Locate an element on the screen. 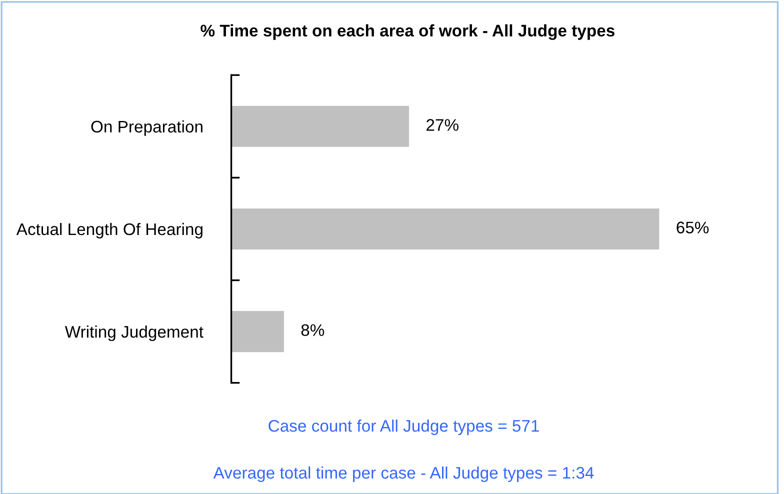 The image size is (784, 494). chart-title: % Time spent on each area of work - All Judge types is located at coordinates (407, 32).